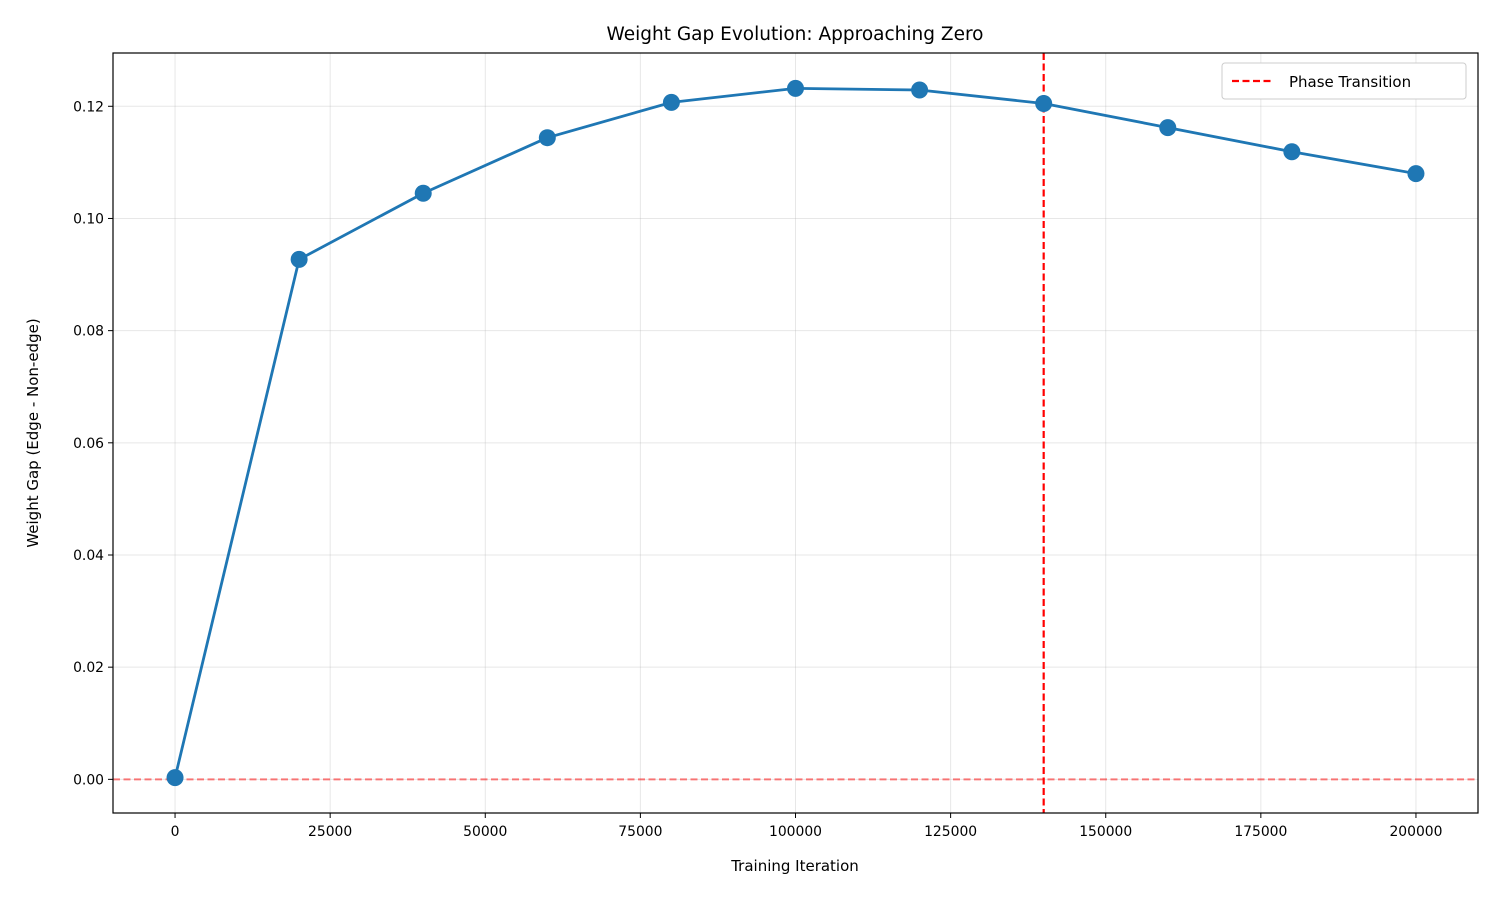  Describe the element at coordinates (485, 832) in the screenshot. I see `x-tick-label: 50000` at that location.